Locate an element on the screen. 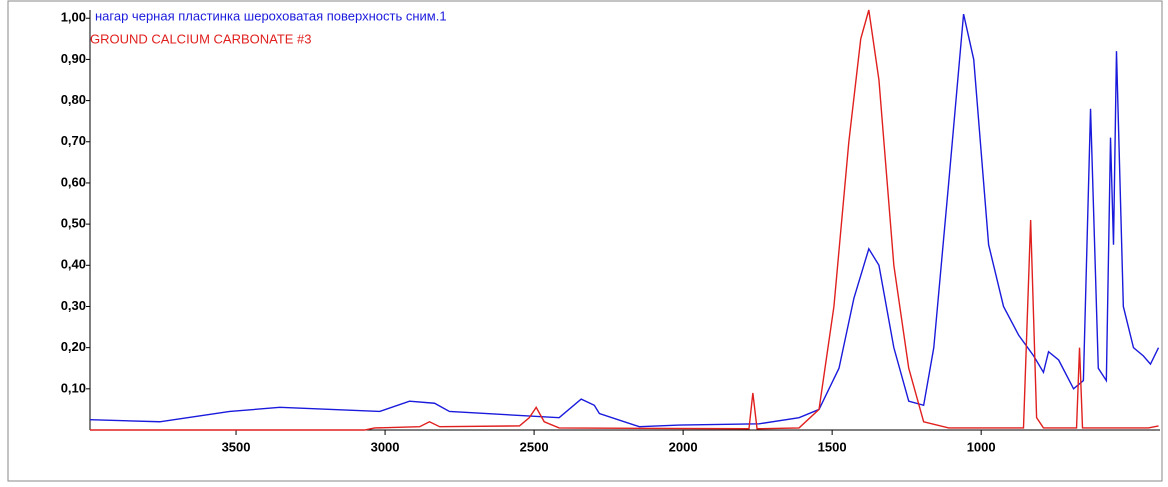 Image resolution: width=1168 pixels, height=487 pixels. x-tick-label: 2500 is located at coordinates (534, 446).